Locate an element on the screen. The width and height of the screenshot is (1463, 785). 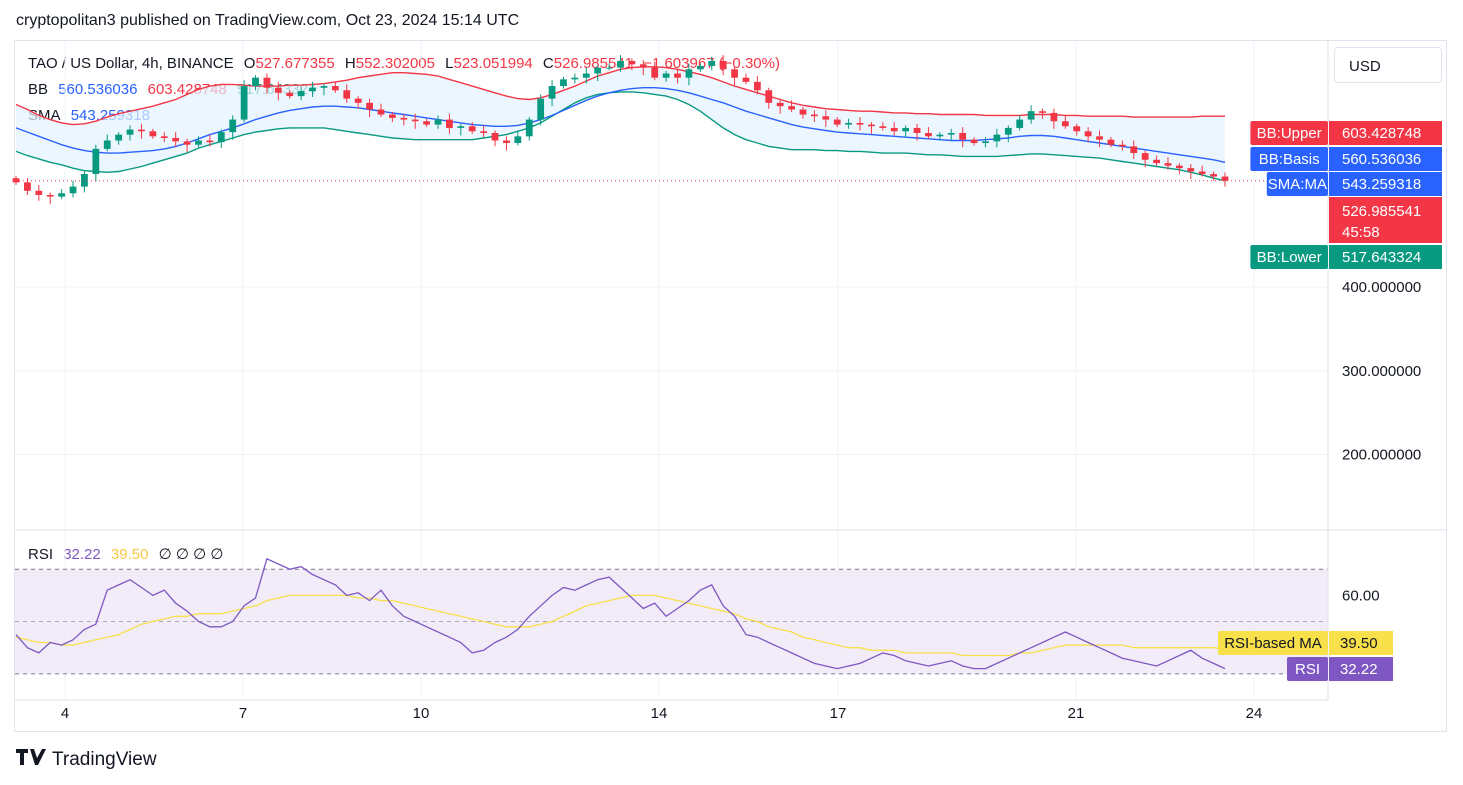
low-label: L is located at coordinates (449, 63).